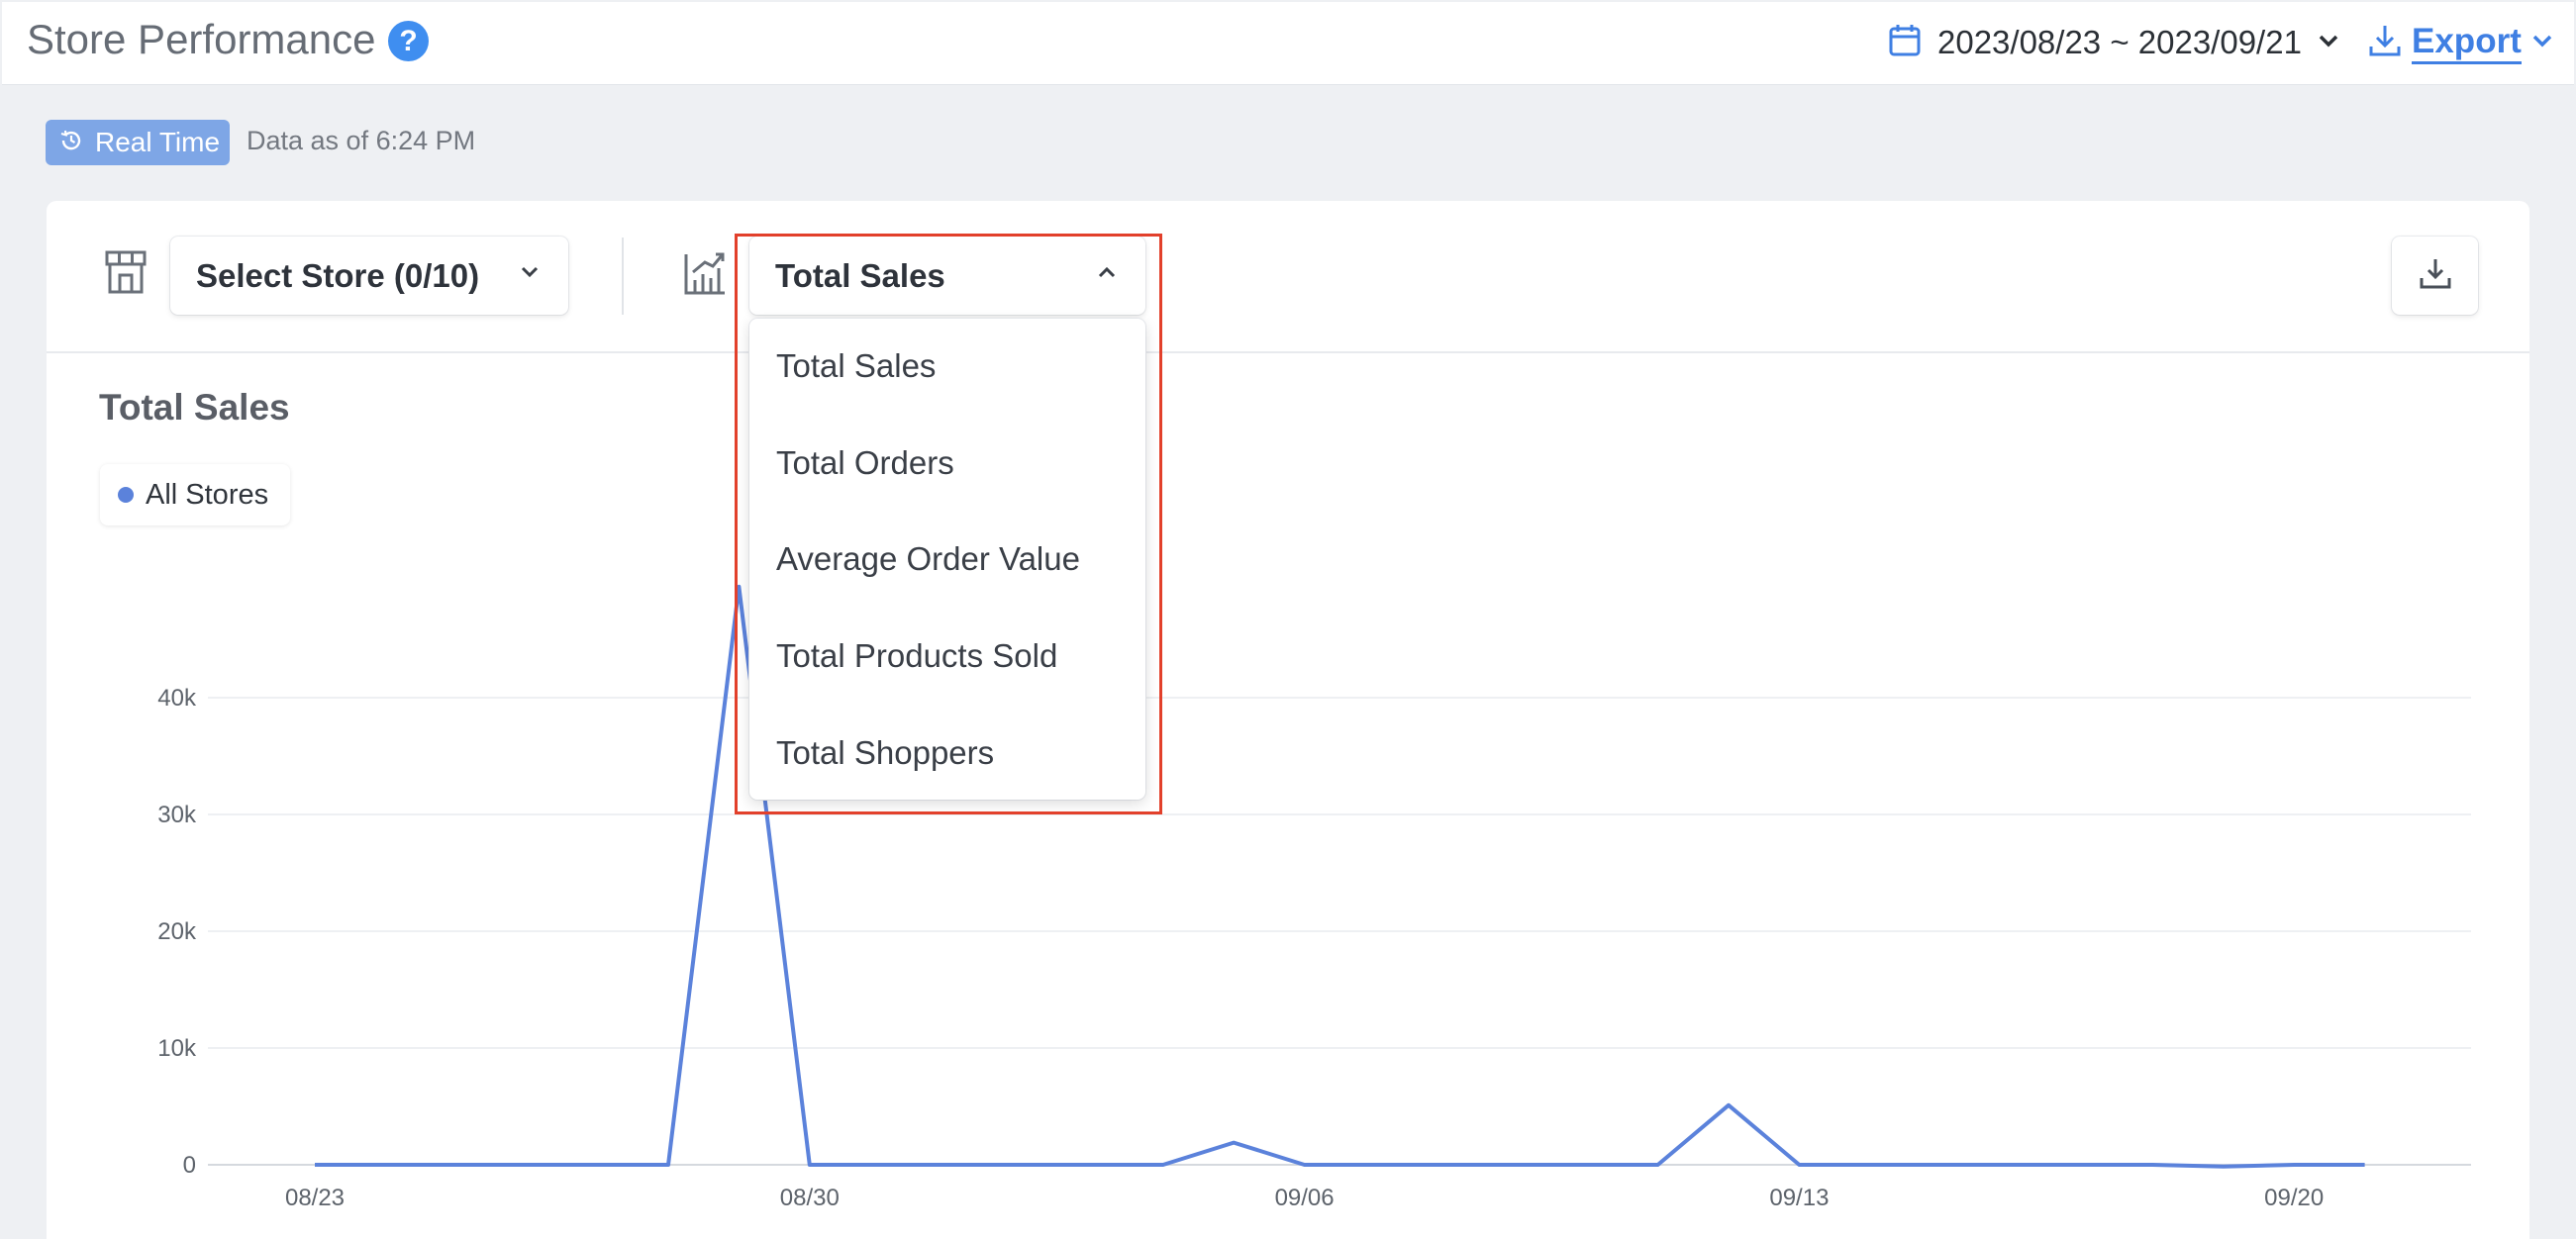  I want to click on real-time-label: Real Time, so click(158, 142).